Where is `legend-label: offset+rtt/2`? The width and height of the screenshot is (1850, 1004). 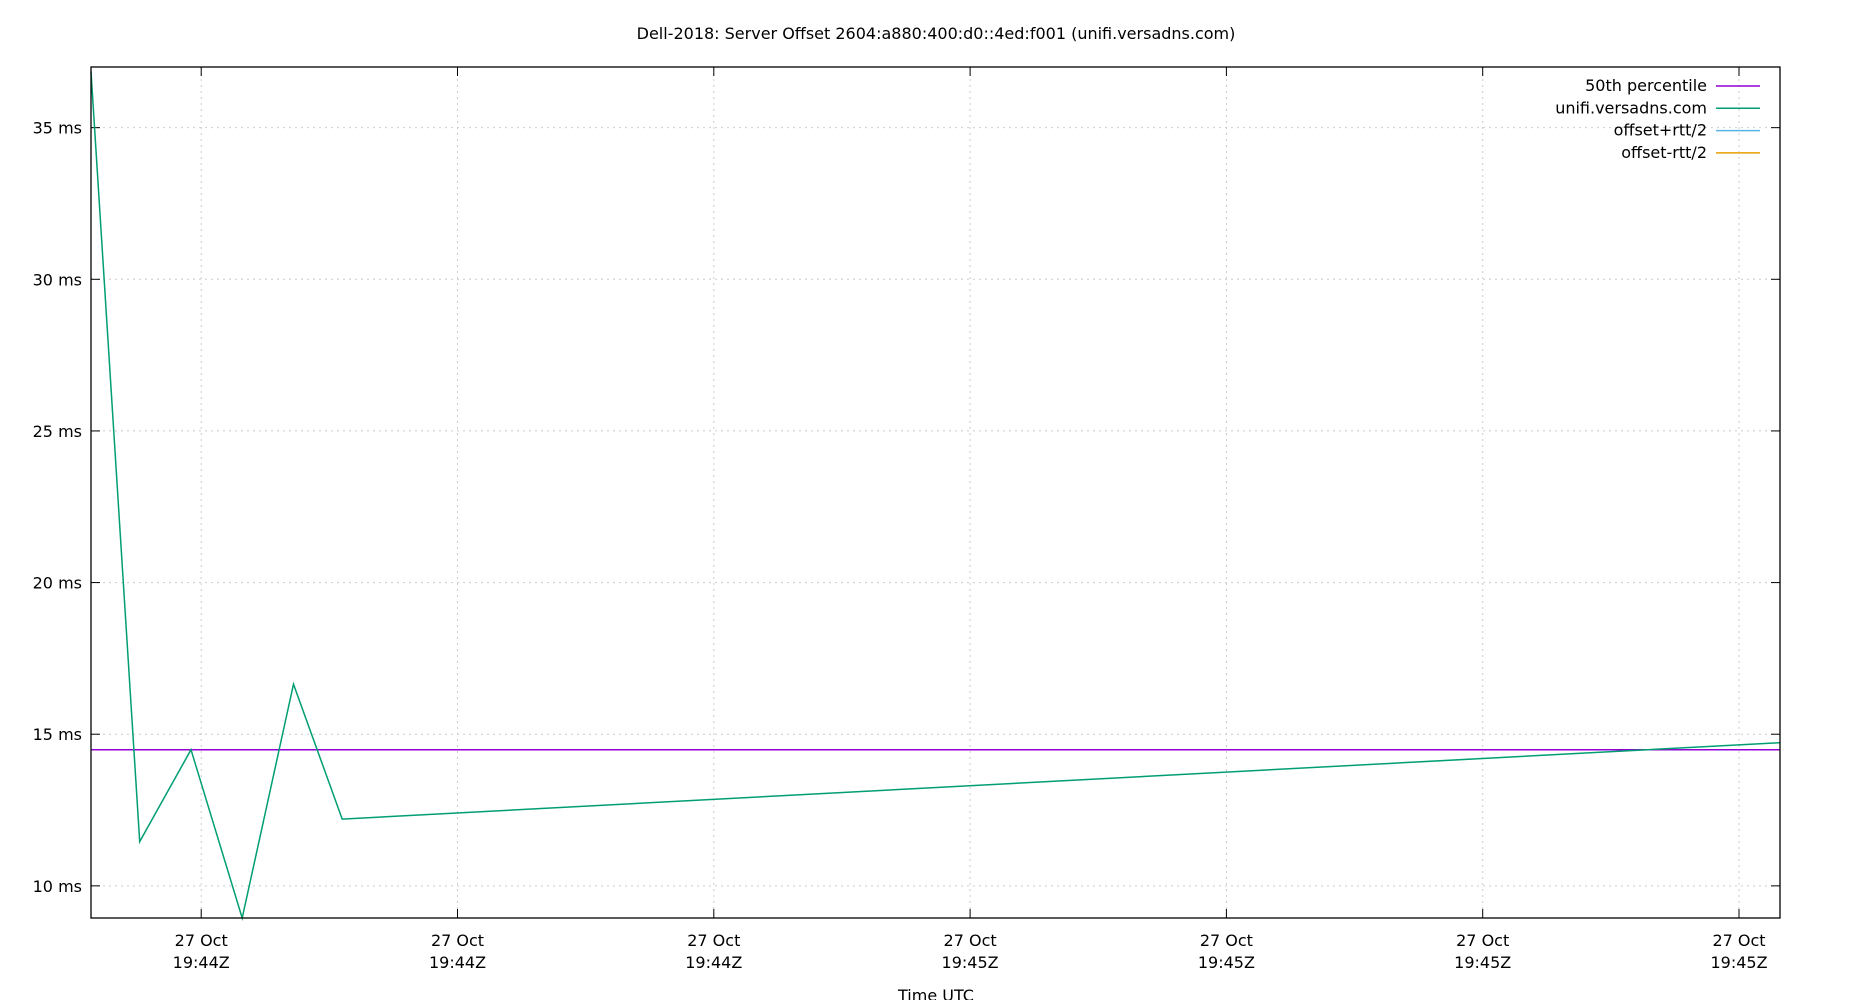
legend-label: offset+rtt/2 is located at coordinates (1660, 130).